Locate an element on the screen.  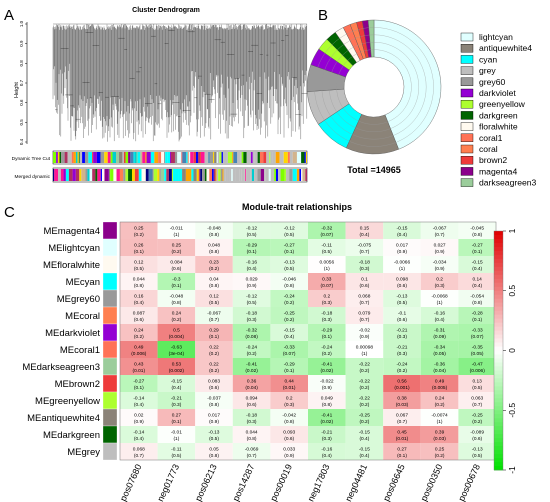
cell-correlation: -0.33 is located at coordinates (289, 347).